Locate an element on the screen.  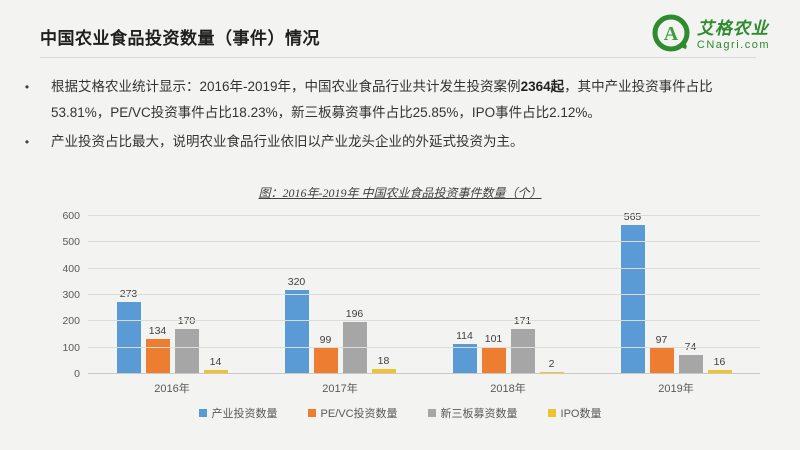
bar-value-label: 99 is located at coordinates (325, 340).